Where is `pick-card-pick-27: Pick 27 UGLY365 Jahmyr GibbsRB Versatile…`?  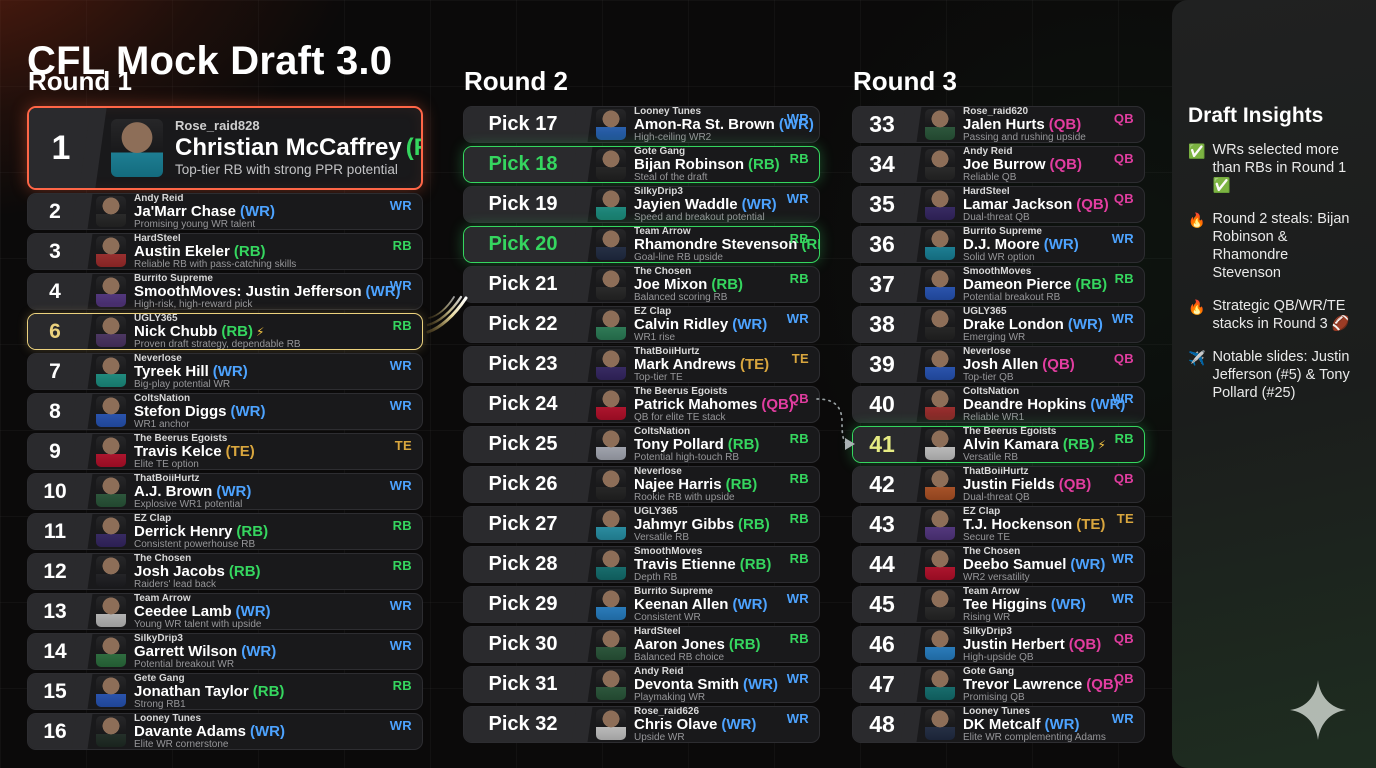 pick-card-pick-27: Pick 27 UGLY365 Jahmyr GibbsRB Versatile… is located at coordinates (641, 524).